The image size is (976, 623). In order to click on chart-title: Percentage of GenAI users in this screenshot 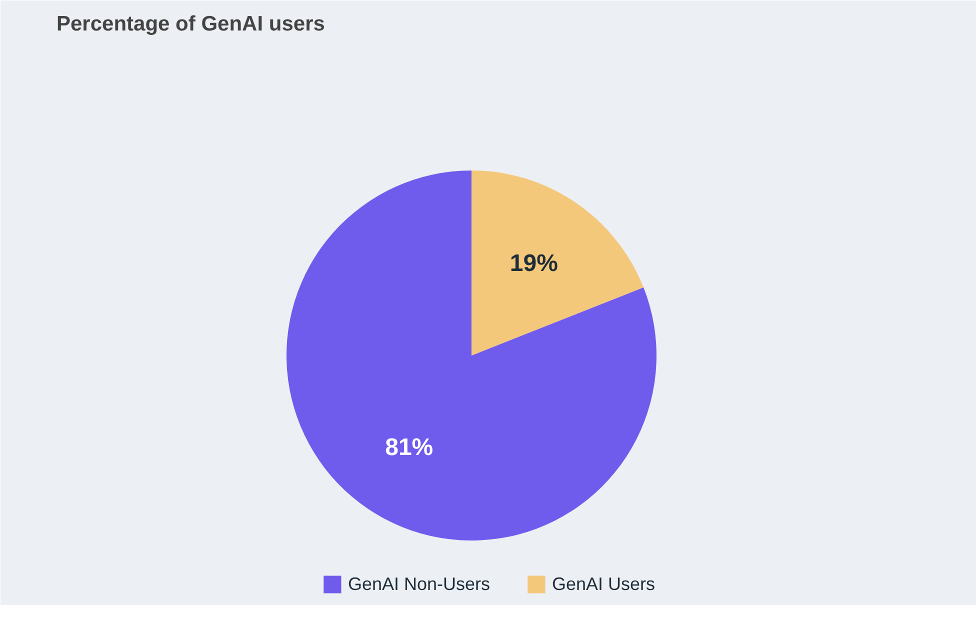, I will do `click(190, 24)`.